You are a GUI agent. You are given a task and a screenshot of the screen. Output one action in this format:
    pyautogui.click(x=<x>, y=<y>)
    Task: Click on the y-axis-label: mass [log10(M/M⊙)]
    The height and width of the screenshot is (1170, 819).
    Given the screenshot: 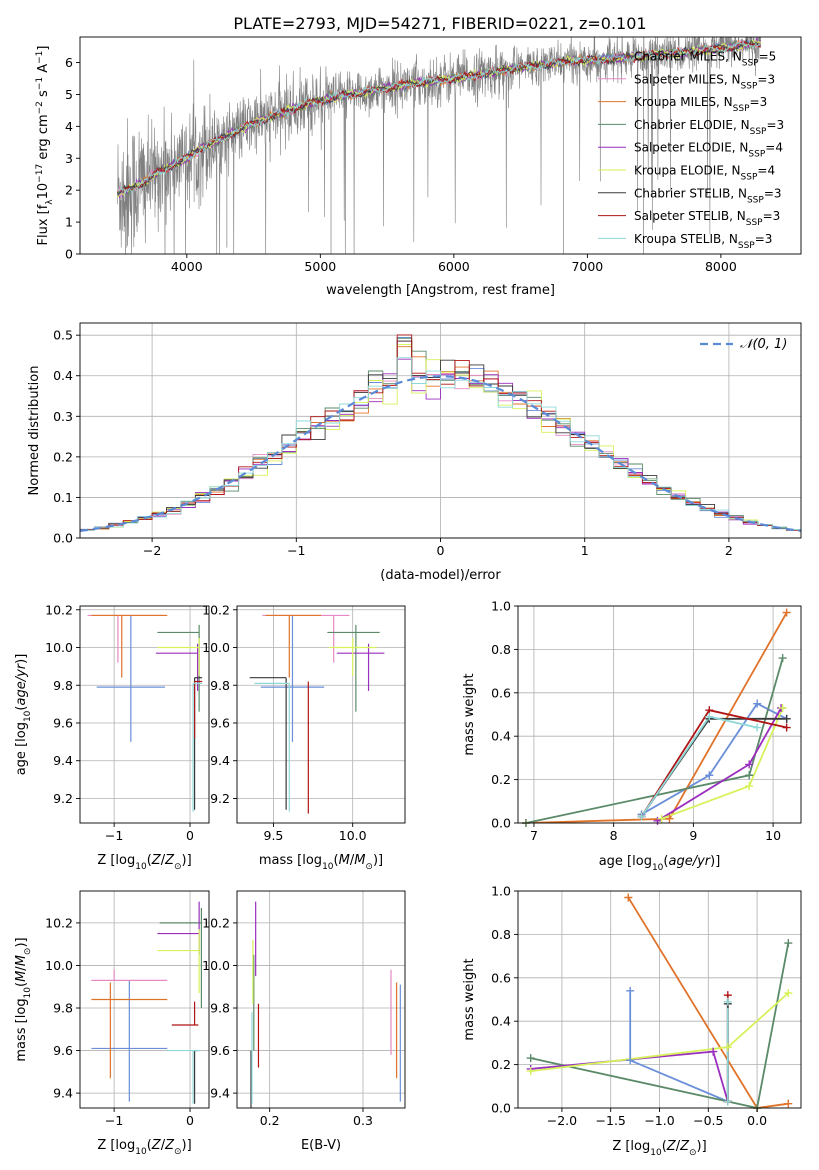 What is the action you would take?
    pyautogui.click(x=23, y=999)
    